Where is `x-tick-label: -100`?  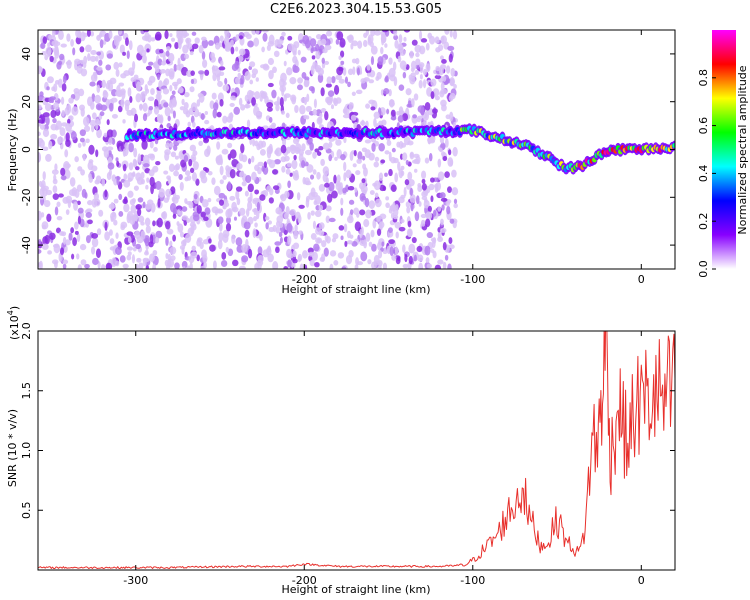 x-tick-label: -100 is located at coordinates (472, 279).